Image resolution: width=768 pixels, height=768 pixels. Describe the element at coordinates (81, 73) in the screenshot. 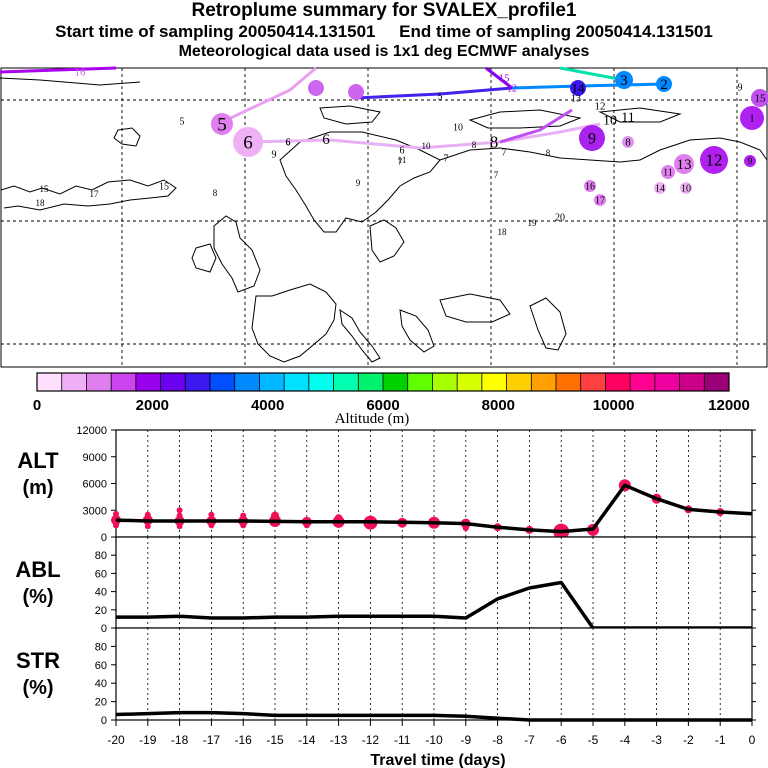

I see `map-time-label: 16` at that location.